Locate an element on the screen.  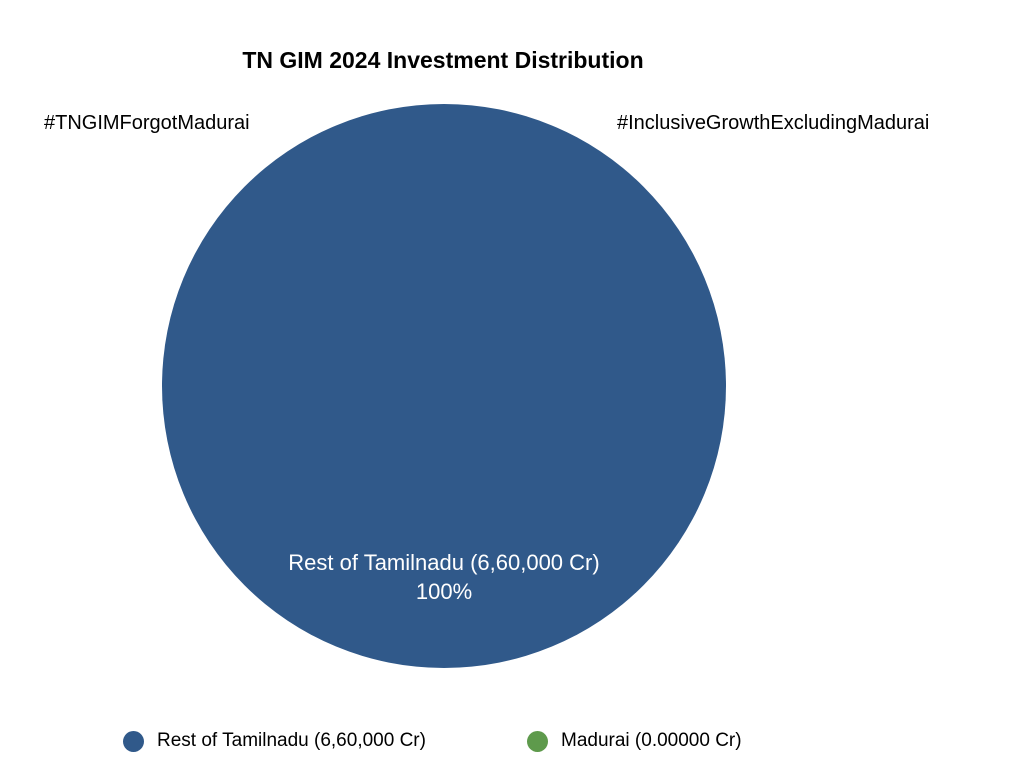
slice-percent-label: 100% is located at coordinates (444, 591).